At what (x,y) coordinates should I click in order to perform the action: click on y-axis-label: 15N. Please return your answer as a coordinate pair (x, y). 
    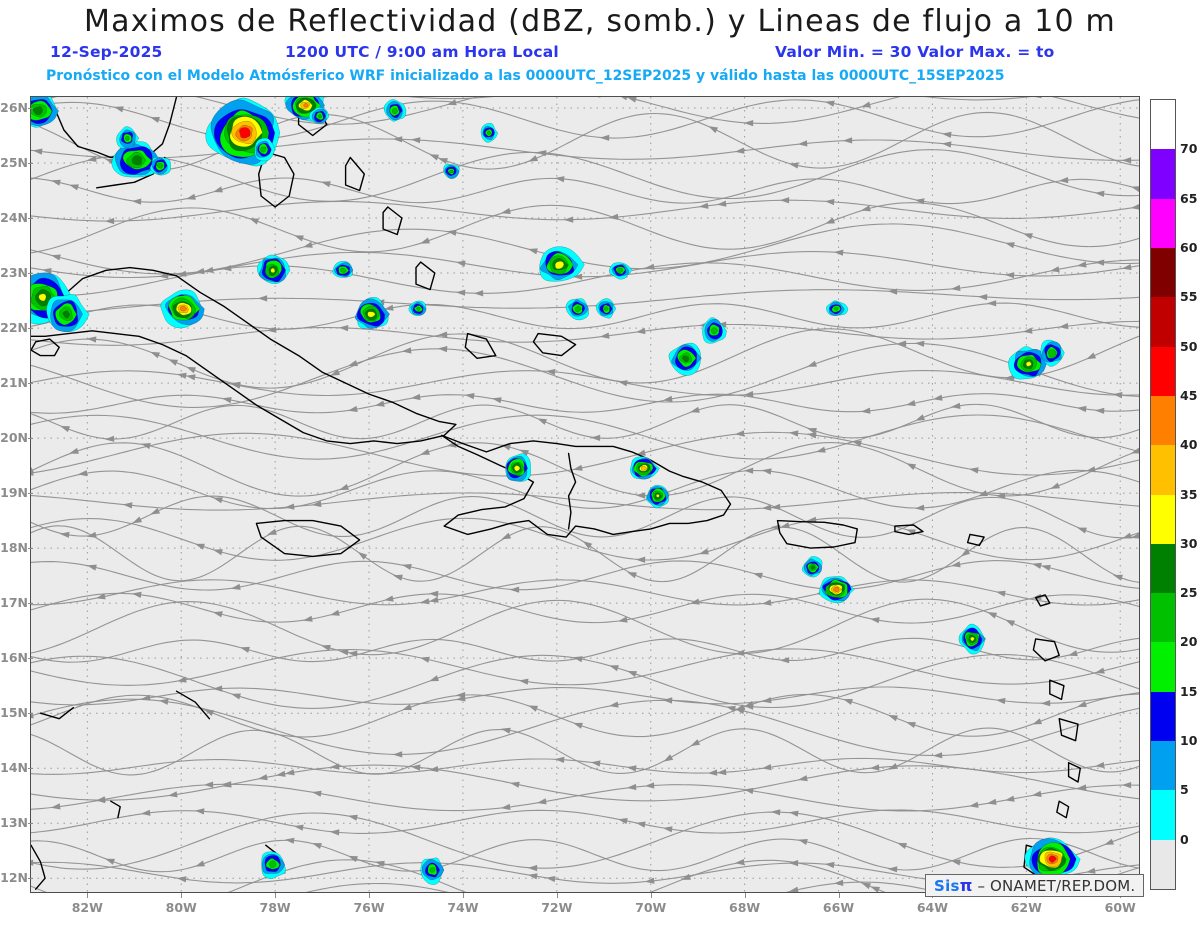
    Looking at the image, I should click on (14, 713).